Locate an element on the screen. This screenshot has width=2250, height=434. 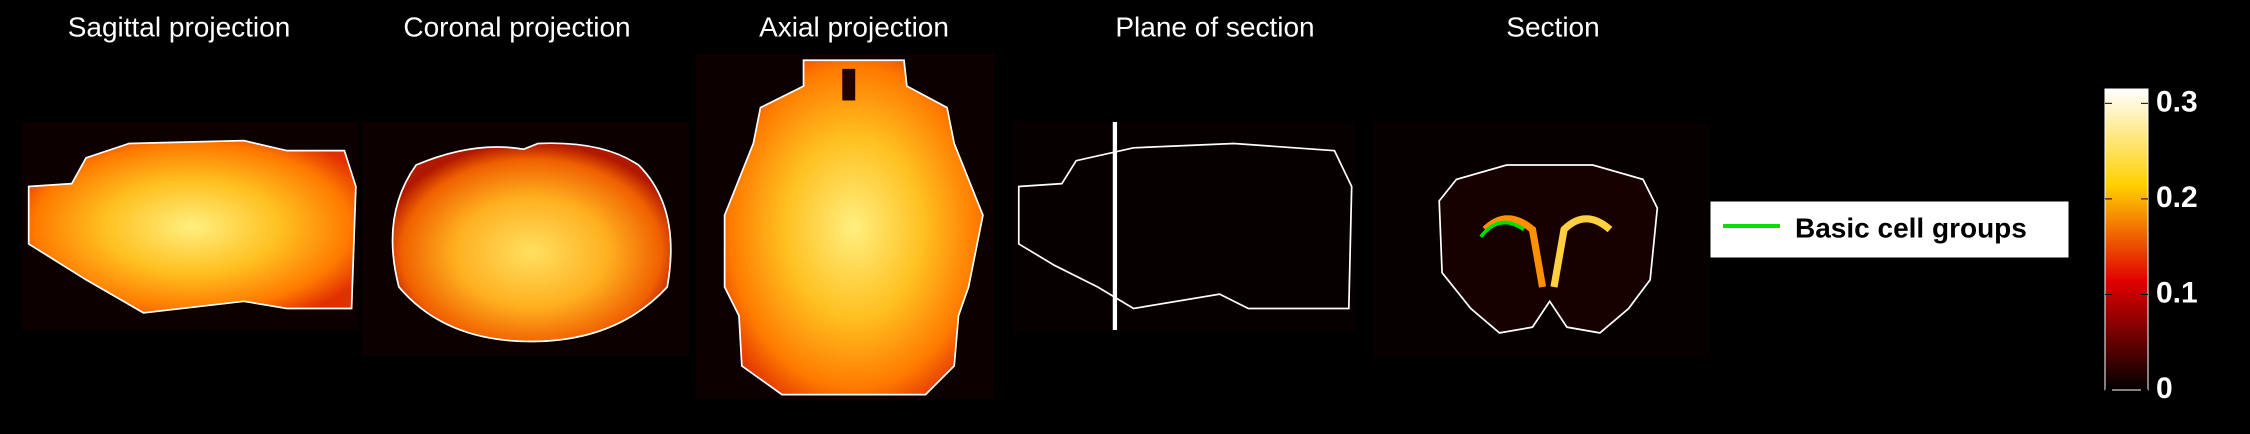
panel-title: Axial projection is located at coordinates (854, 26).